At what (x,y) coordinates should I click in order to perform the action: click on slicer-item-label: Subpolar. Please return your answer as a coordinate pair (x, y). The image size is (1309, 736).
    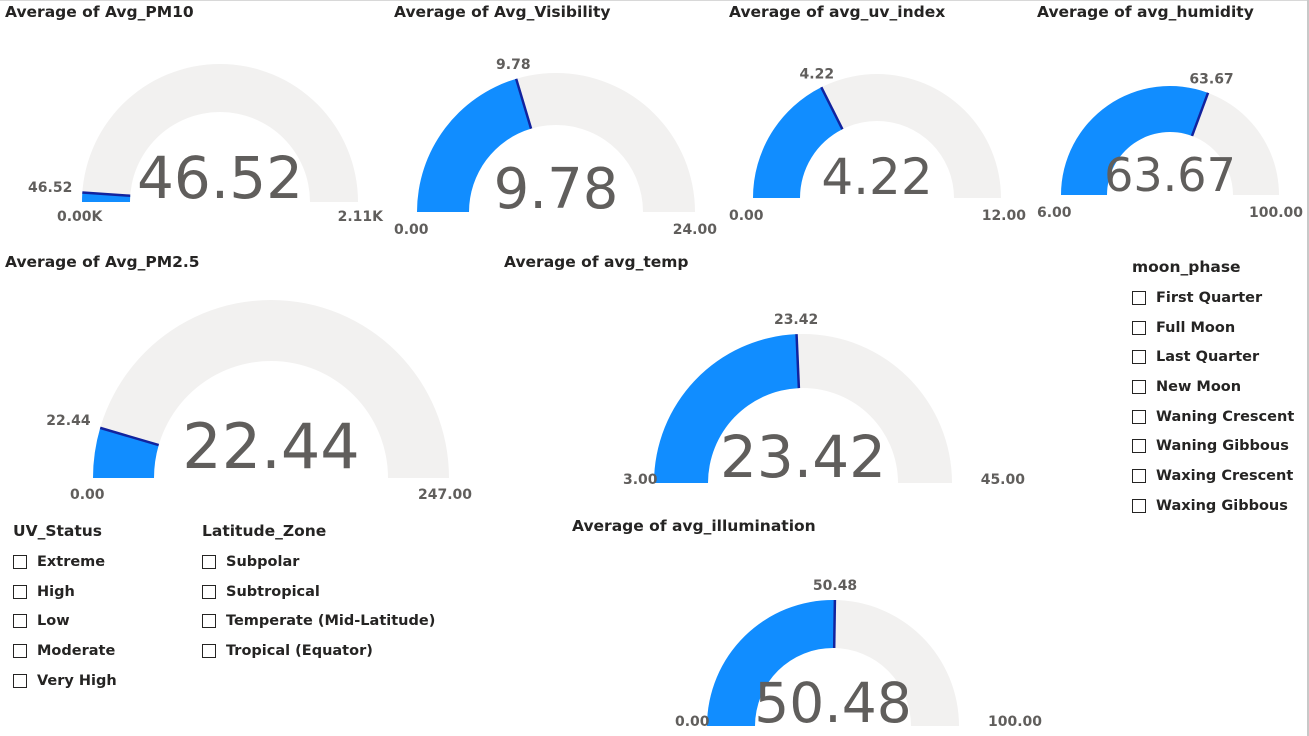
    Looking at the image, I should click on (263, 561).